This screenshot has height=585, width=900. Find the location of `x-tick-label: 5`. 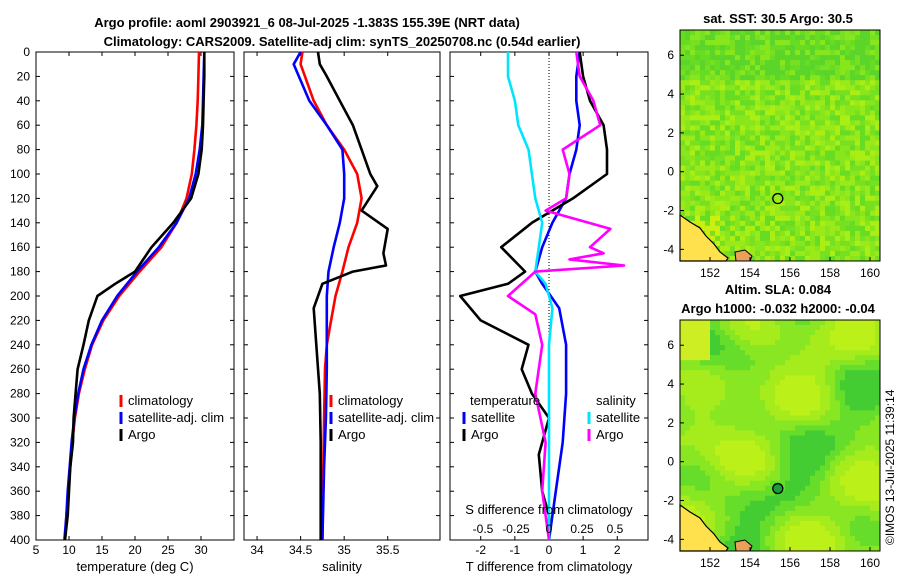

x-tick-label: 5 is located at coordinates (36, 550).